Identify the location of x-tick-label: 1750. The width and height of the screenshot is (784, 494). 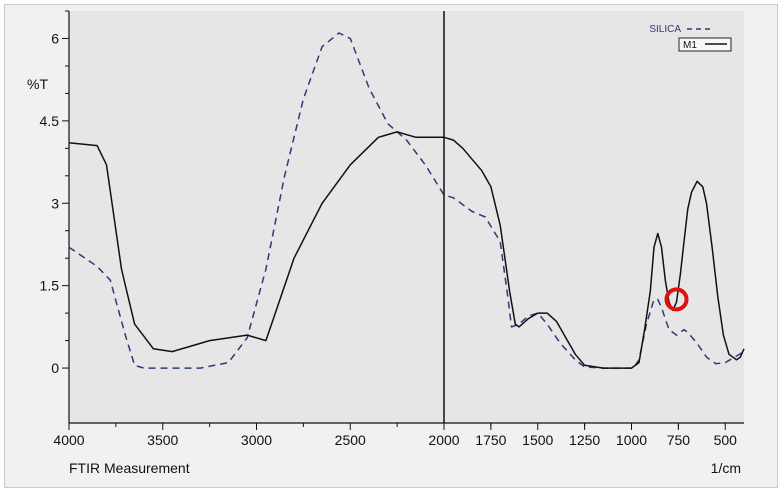
(490, 440).